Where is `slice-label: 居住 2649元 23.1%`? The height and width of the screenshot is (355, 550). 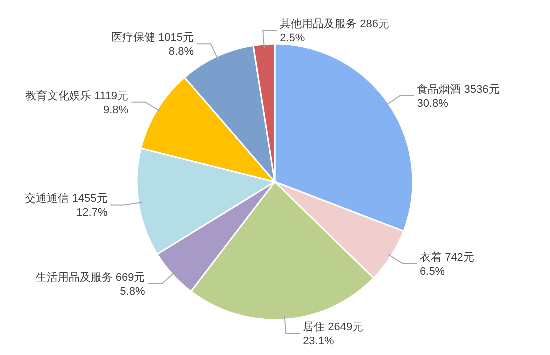
slice-label: 居住 2649元 23.1% is located at coordinates (333, 335).